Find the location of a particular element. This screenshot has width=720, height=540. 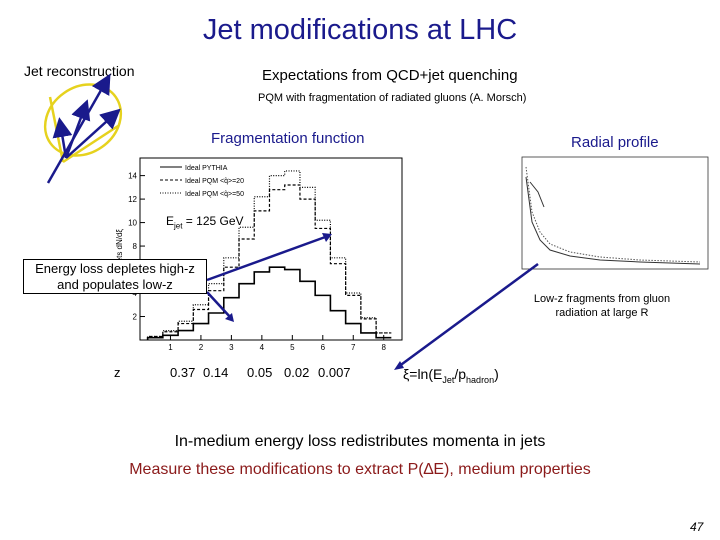

y-tick-label: 12 is located at coordinates (132, 199).